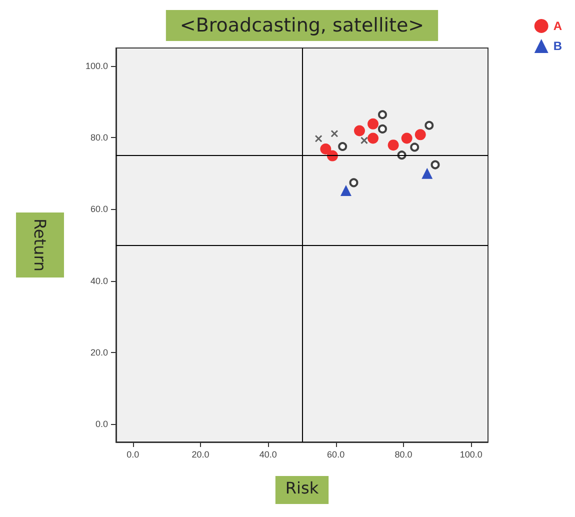 The image size is (575, 517). I want to click on y-axis-title: Return, so click(40, 245).